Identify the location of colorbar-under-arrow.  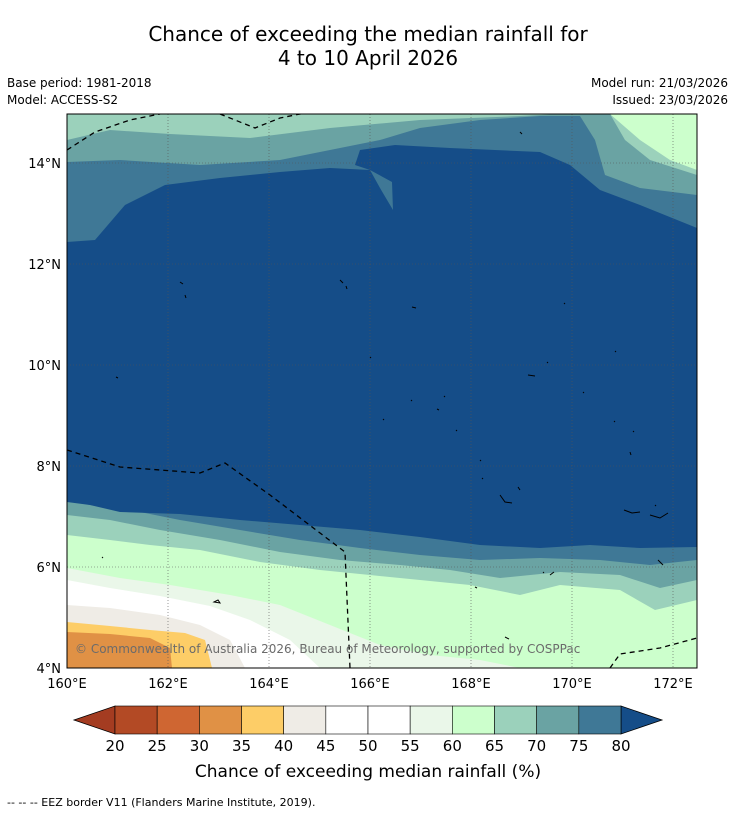
(94, 720).